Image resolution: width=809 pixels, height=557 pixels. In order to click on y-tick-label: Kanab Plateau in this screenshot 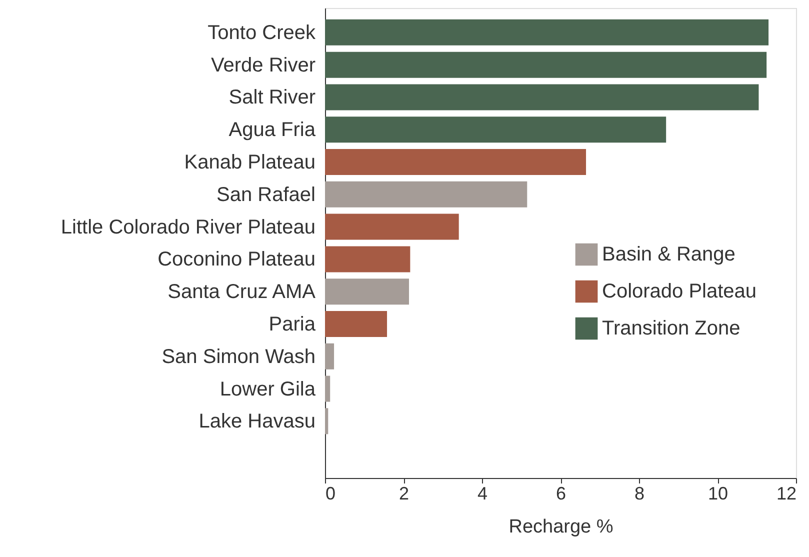, I will do `click(250, 163)`.